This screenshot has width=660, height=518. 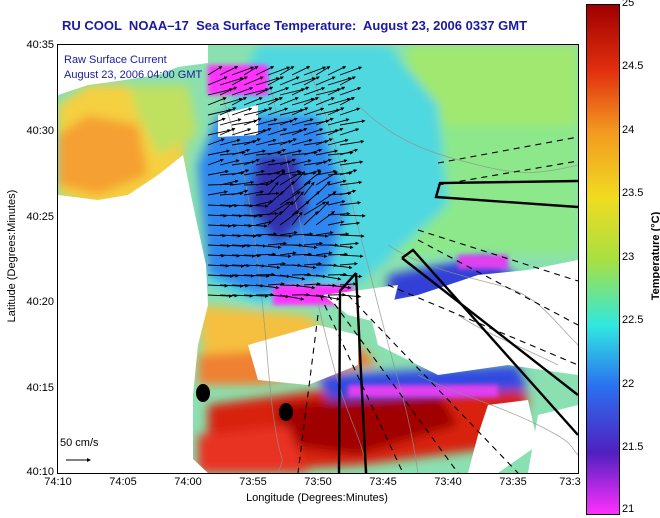 What do you see at coordinates (383, 482) in the screenshot?
I see `x-tick-label: 73:45` at bounding box center [383, 482].